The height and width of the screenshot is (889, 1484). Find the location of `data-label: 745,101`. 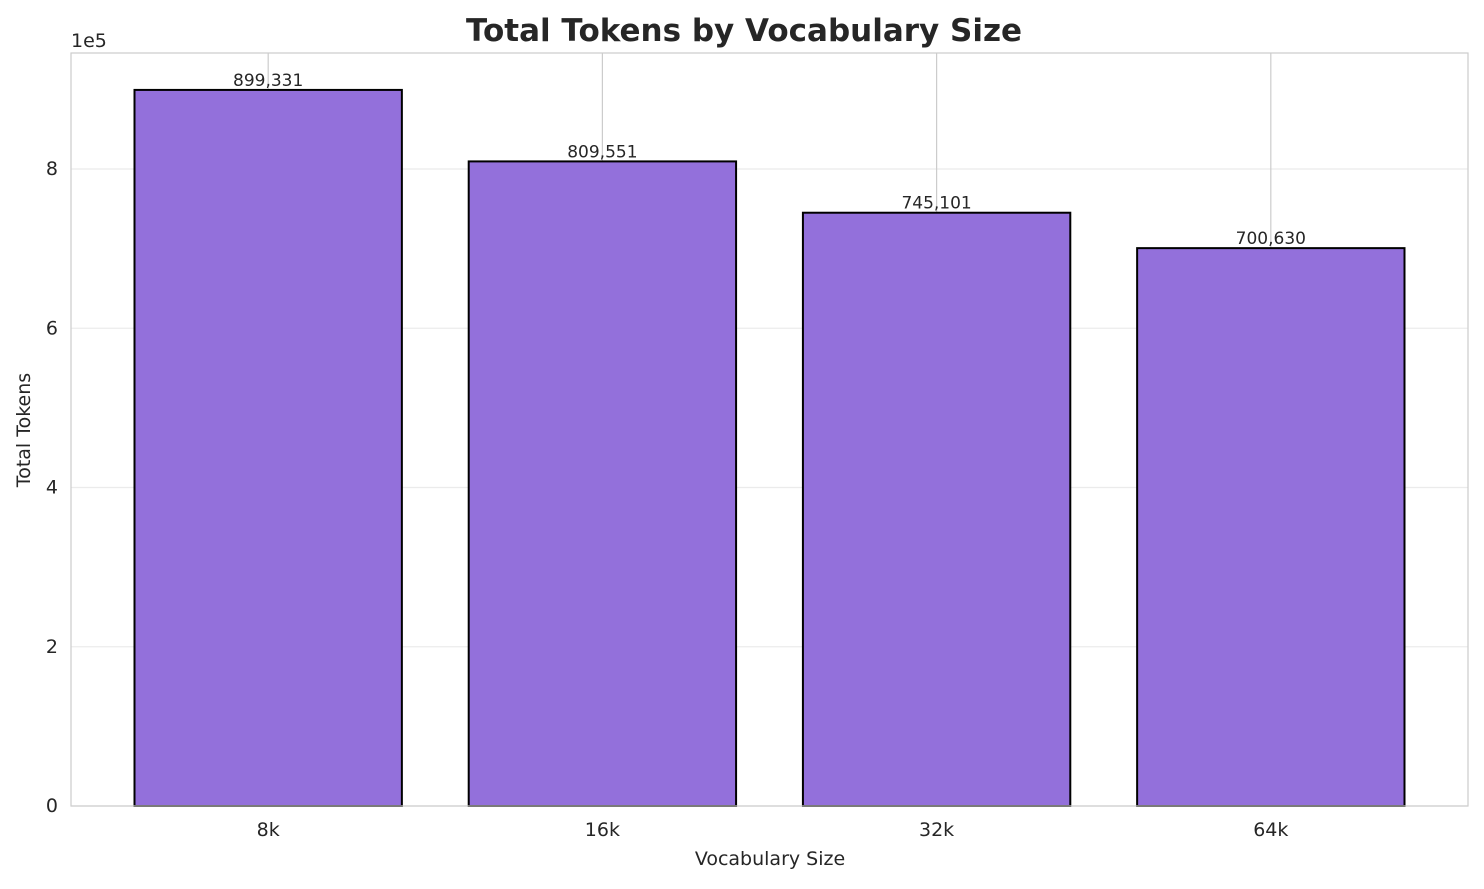

data-label: 745,101 is located at coordinates (936, 204).